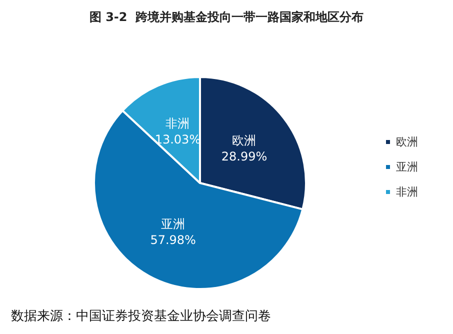 The height and width of the screenshot is (334, 453). I want to click on data-label: 13.03%, so click(177, 139).